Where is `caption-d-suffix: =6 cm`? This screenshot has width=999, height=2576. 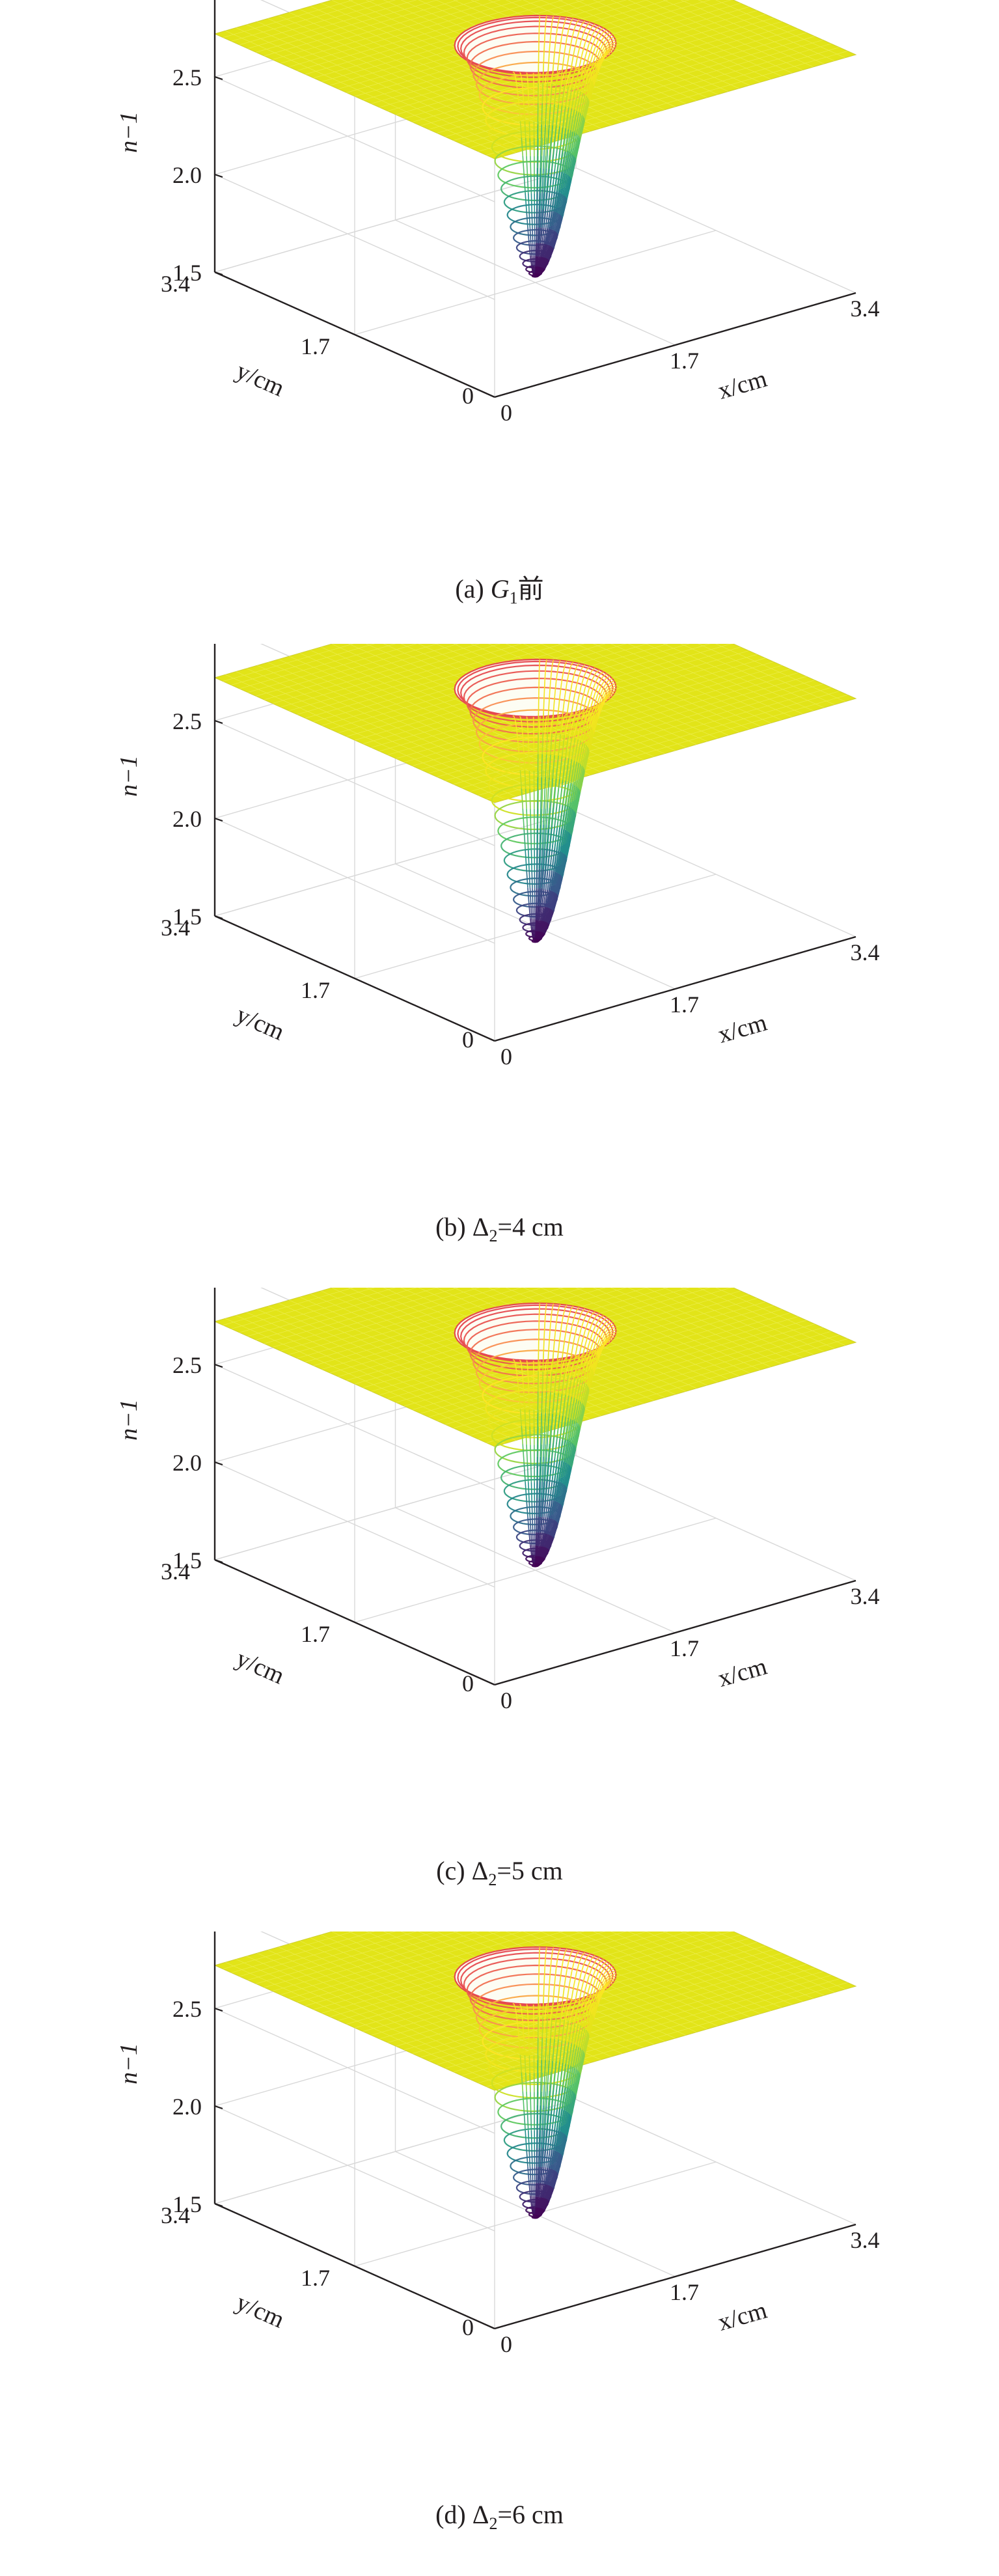 caption-d-suffix: =6 cm is located at coordinates (530, 2514).